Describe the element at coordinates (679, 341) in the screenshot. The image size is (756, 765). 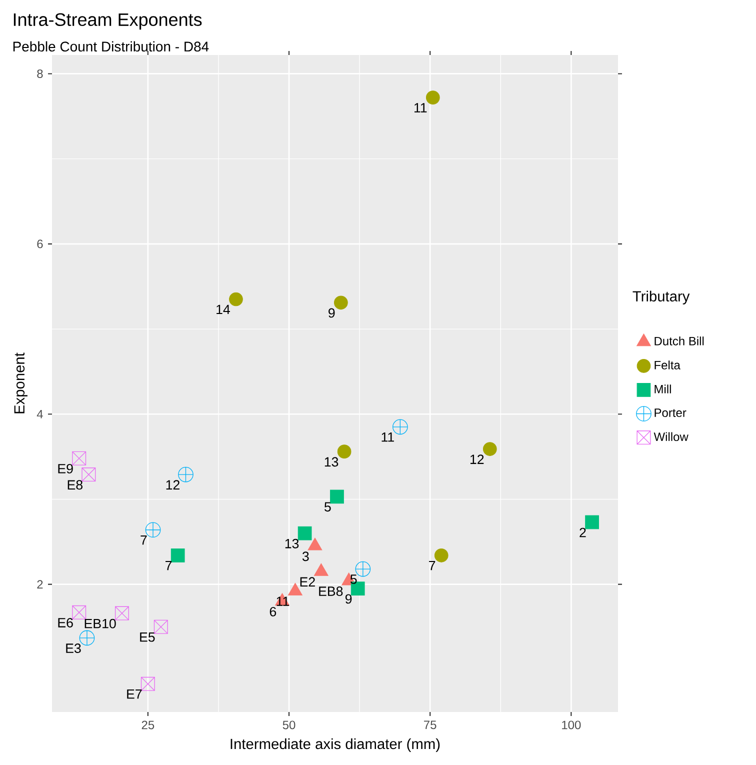
I see `legend-label: Dutch Bill` at that location.